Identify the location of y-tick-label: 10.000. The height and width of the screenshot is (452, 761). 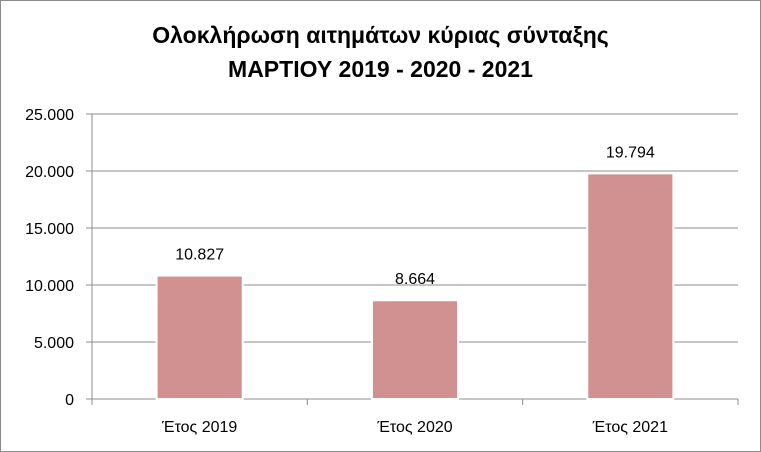
(49, 286).